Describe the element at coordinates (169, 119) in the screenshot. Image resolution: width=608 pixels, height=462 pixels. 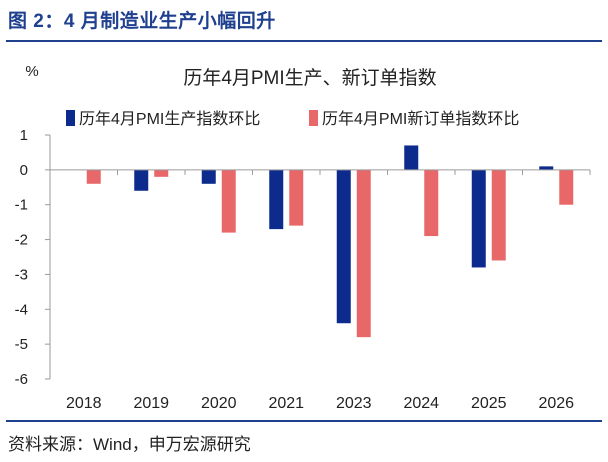
I see `legend-label-production: 历年4月PMI生产指数环比` at that location.